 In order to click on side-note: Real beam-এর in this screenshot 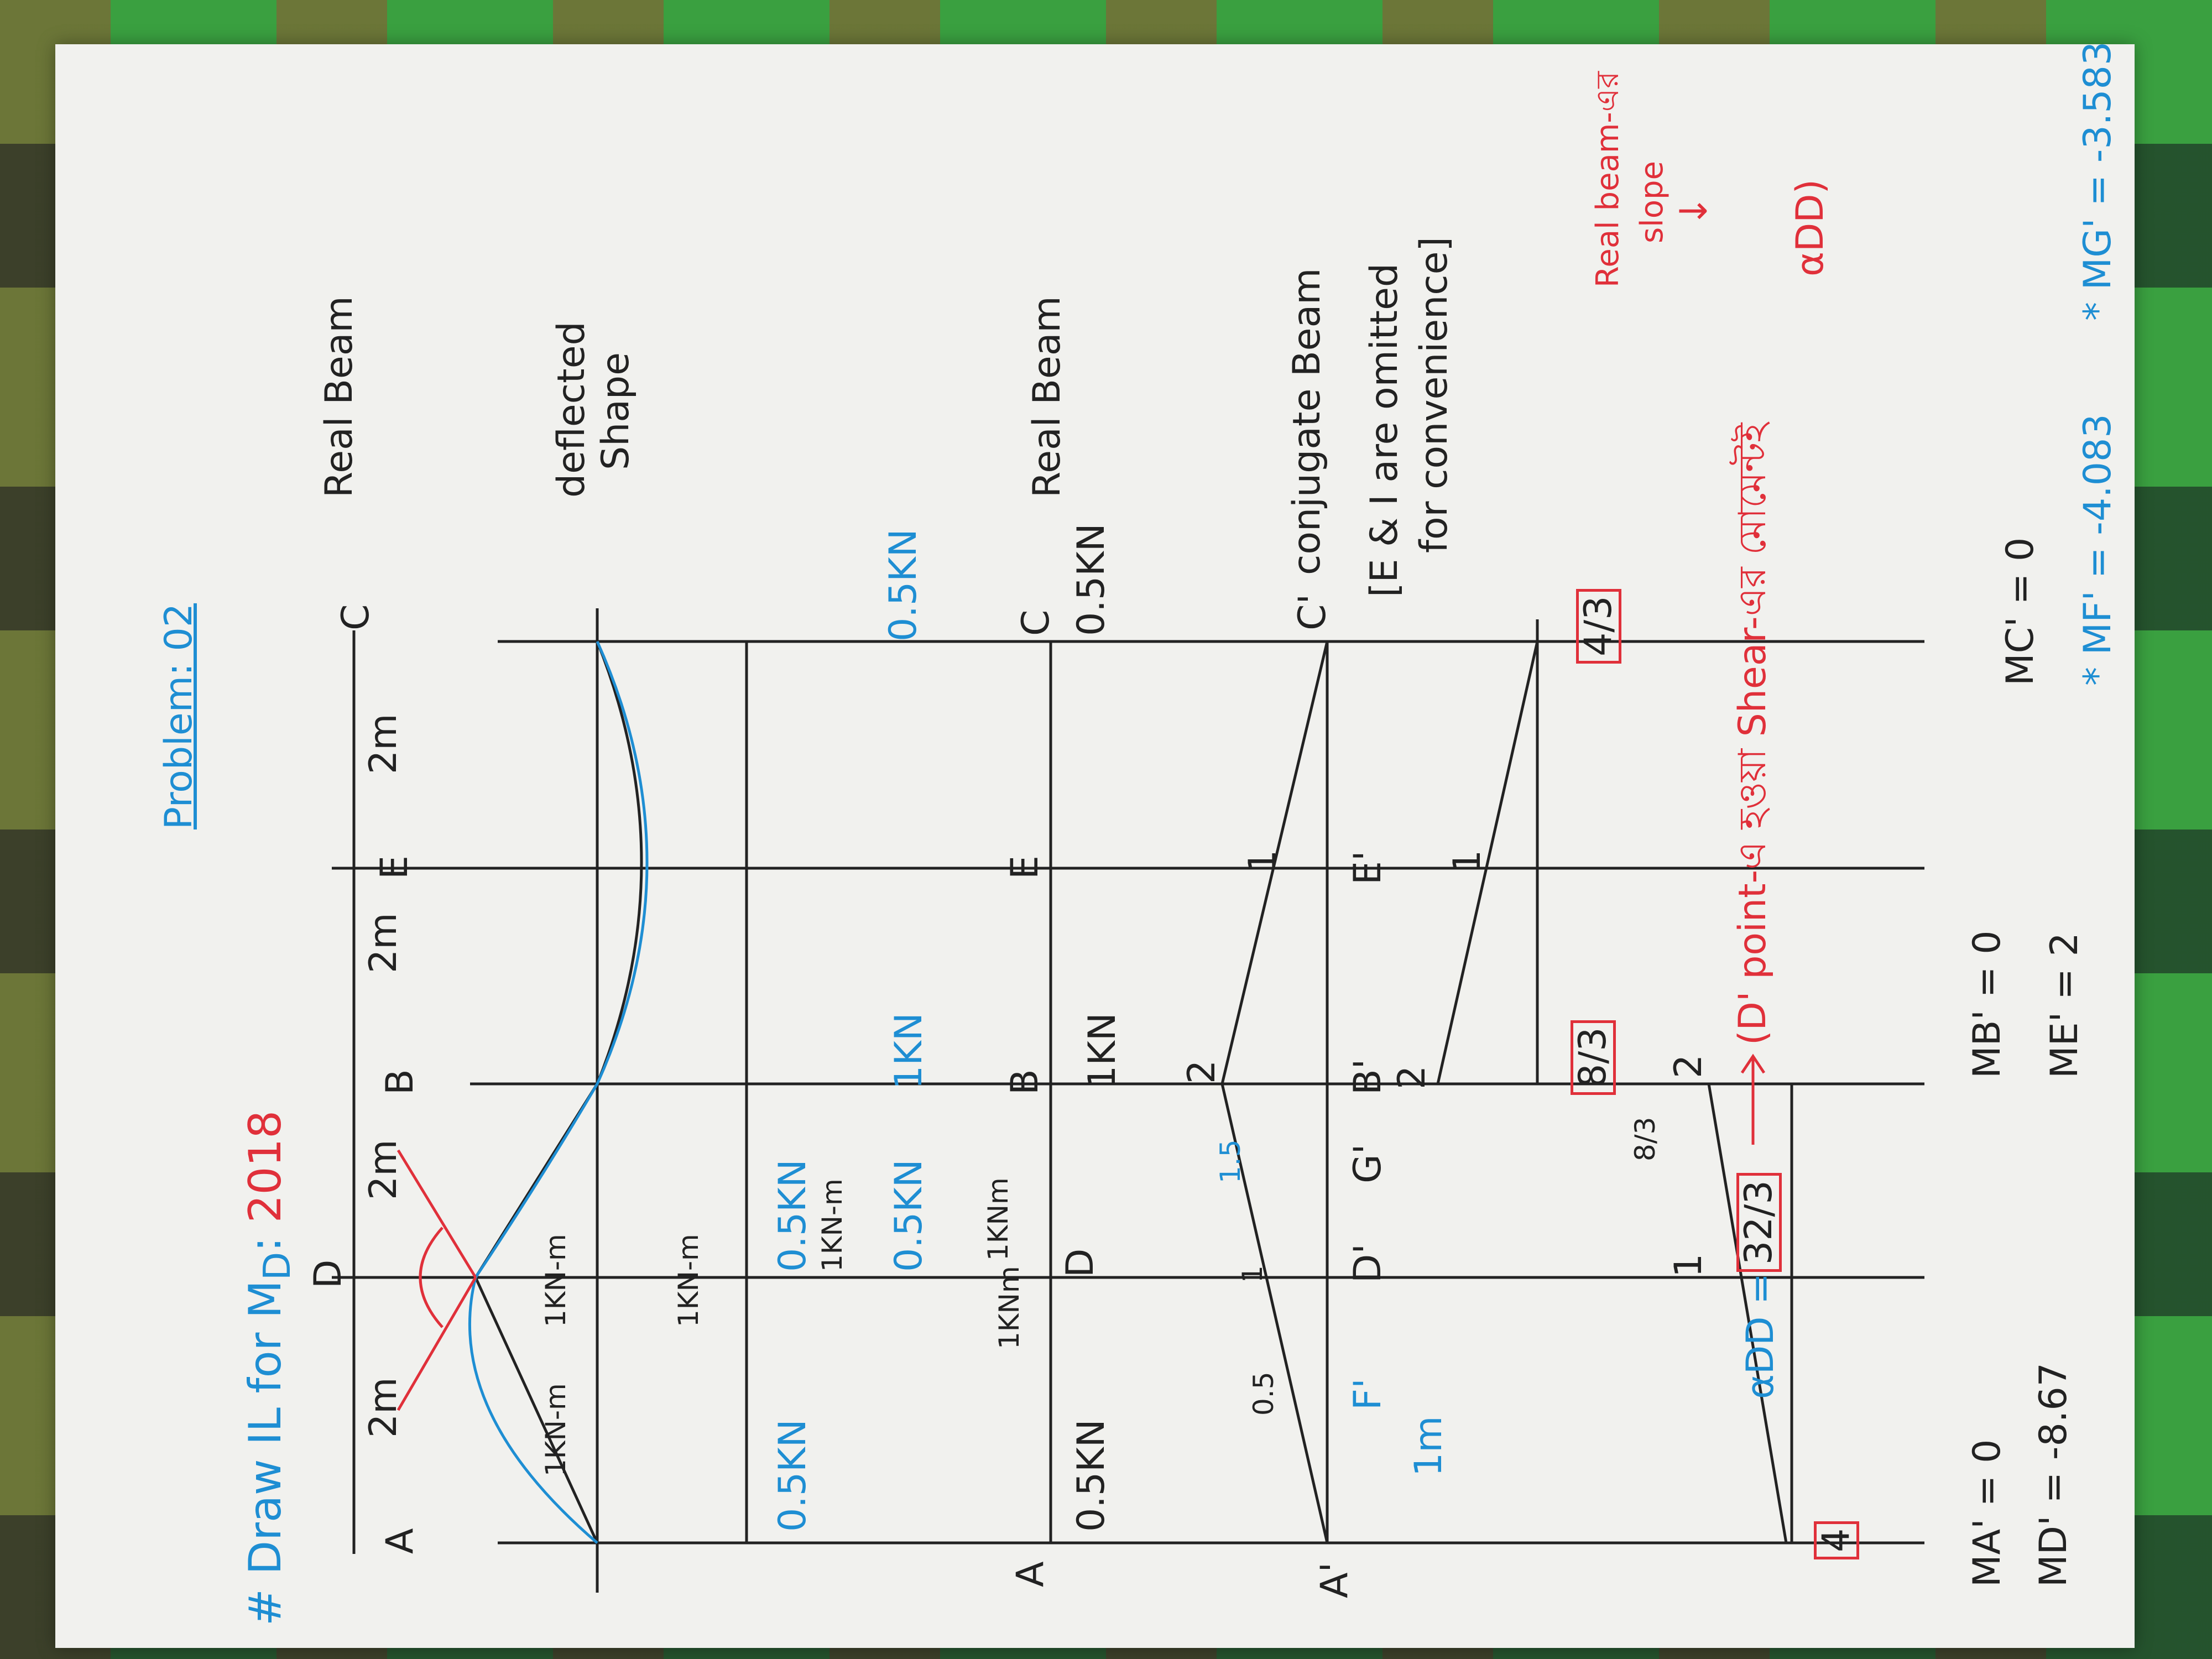, I will do `click(1608, 180)`.